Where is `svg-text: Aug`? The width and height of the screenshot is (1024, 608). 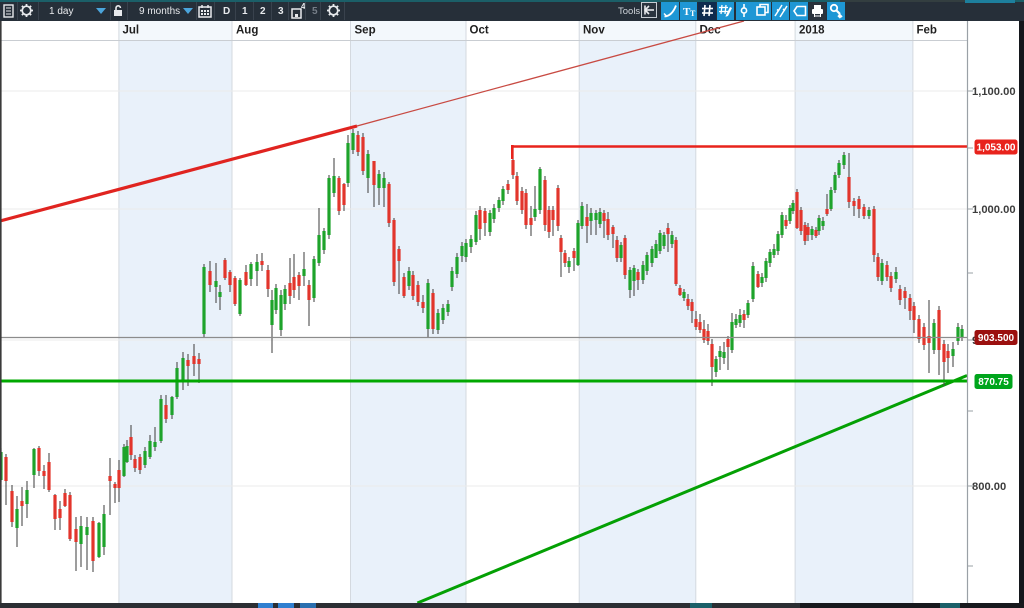
svg-text: Aug is located at coordinates (247, 31).